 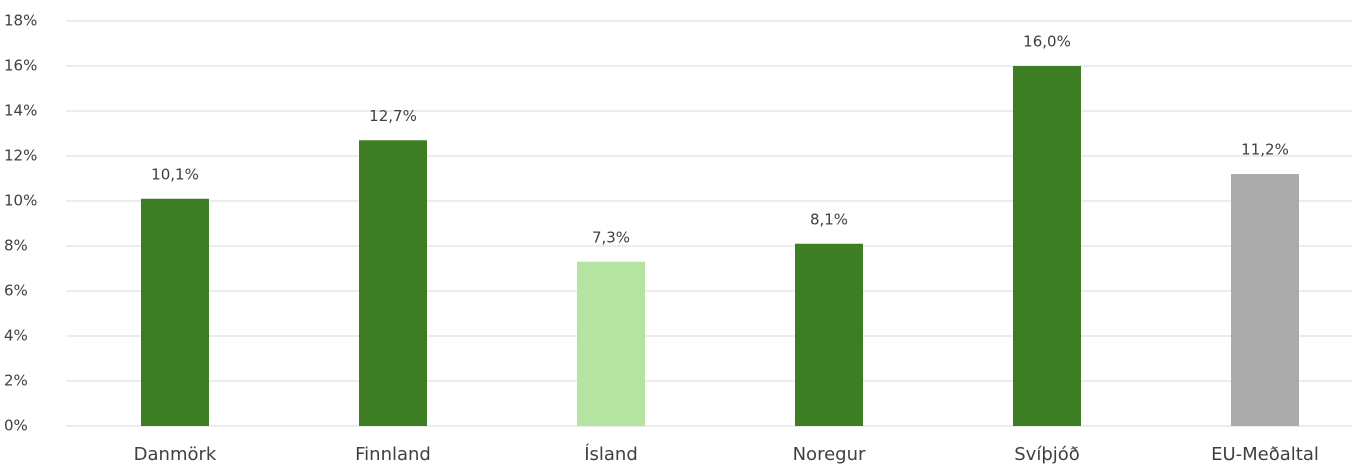 I want to click on y-tick-label: 2%, so click(x=16, y=381).